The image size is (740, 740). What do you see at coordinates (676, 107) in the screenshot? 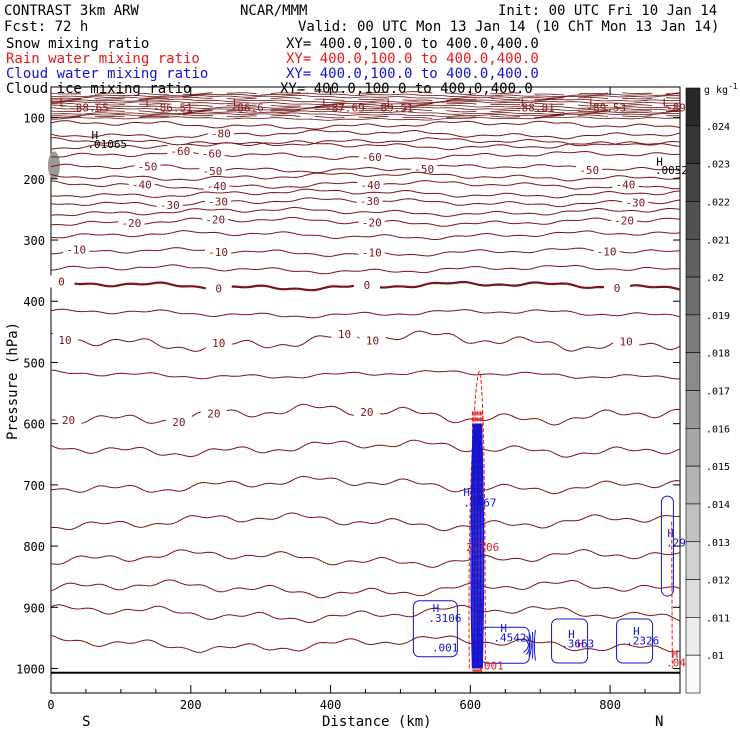
I see `extrema-label: -89` at bounding box center [676, 107].